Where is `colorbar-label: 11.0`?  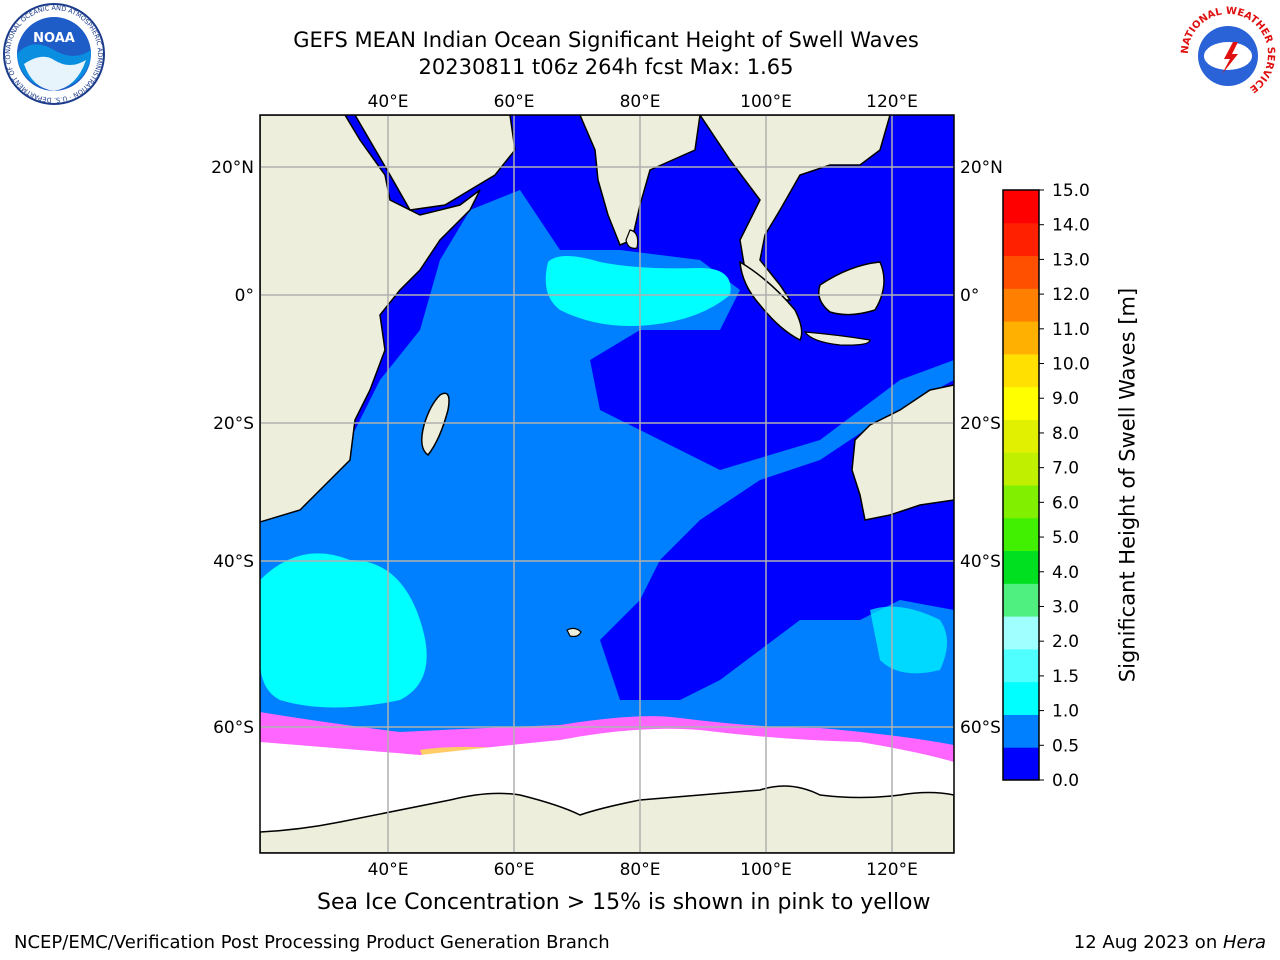 colorbar-label: 11.0 is located at coordinates (1071, 330).